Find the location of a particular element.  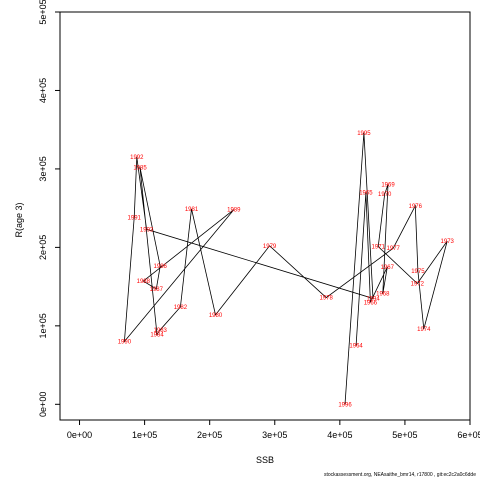

point-label-1994: 1994 is located at coordinates (373, 299).